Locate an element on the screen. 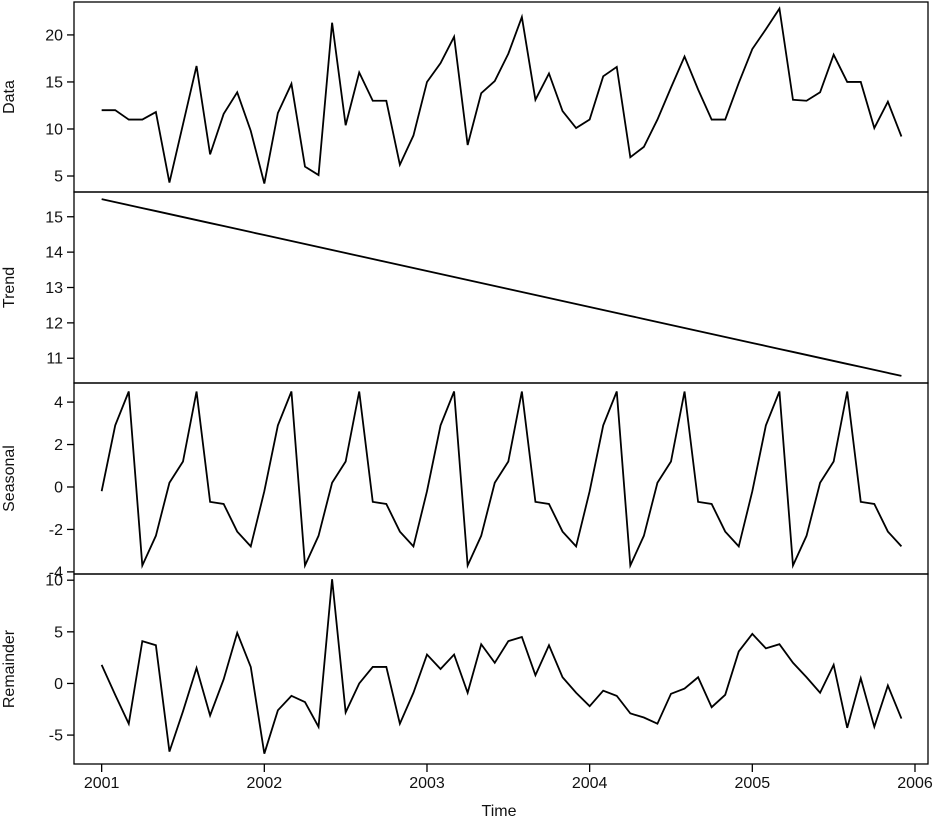  y-tick-label-data-0: 5 is located at coordinates (58, 177).